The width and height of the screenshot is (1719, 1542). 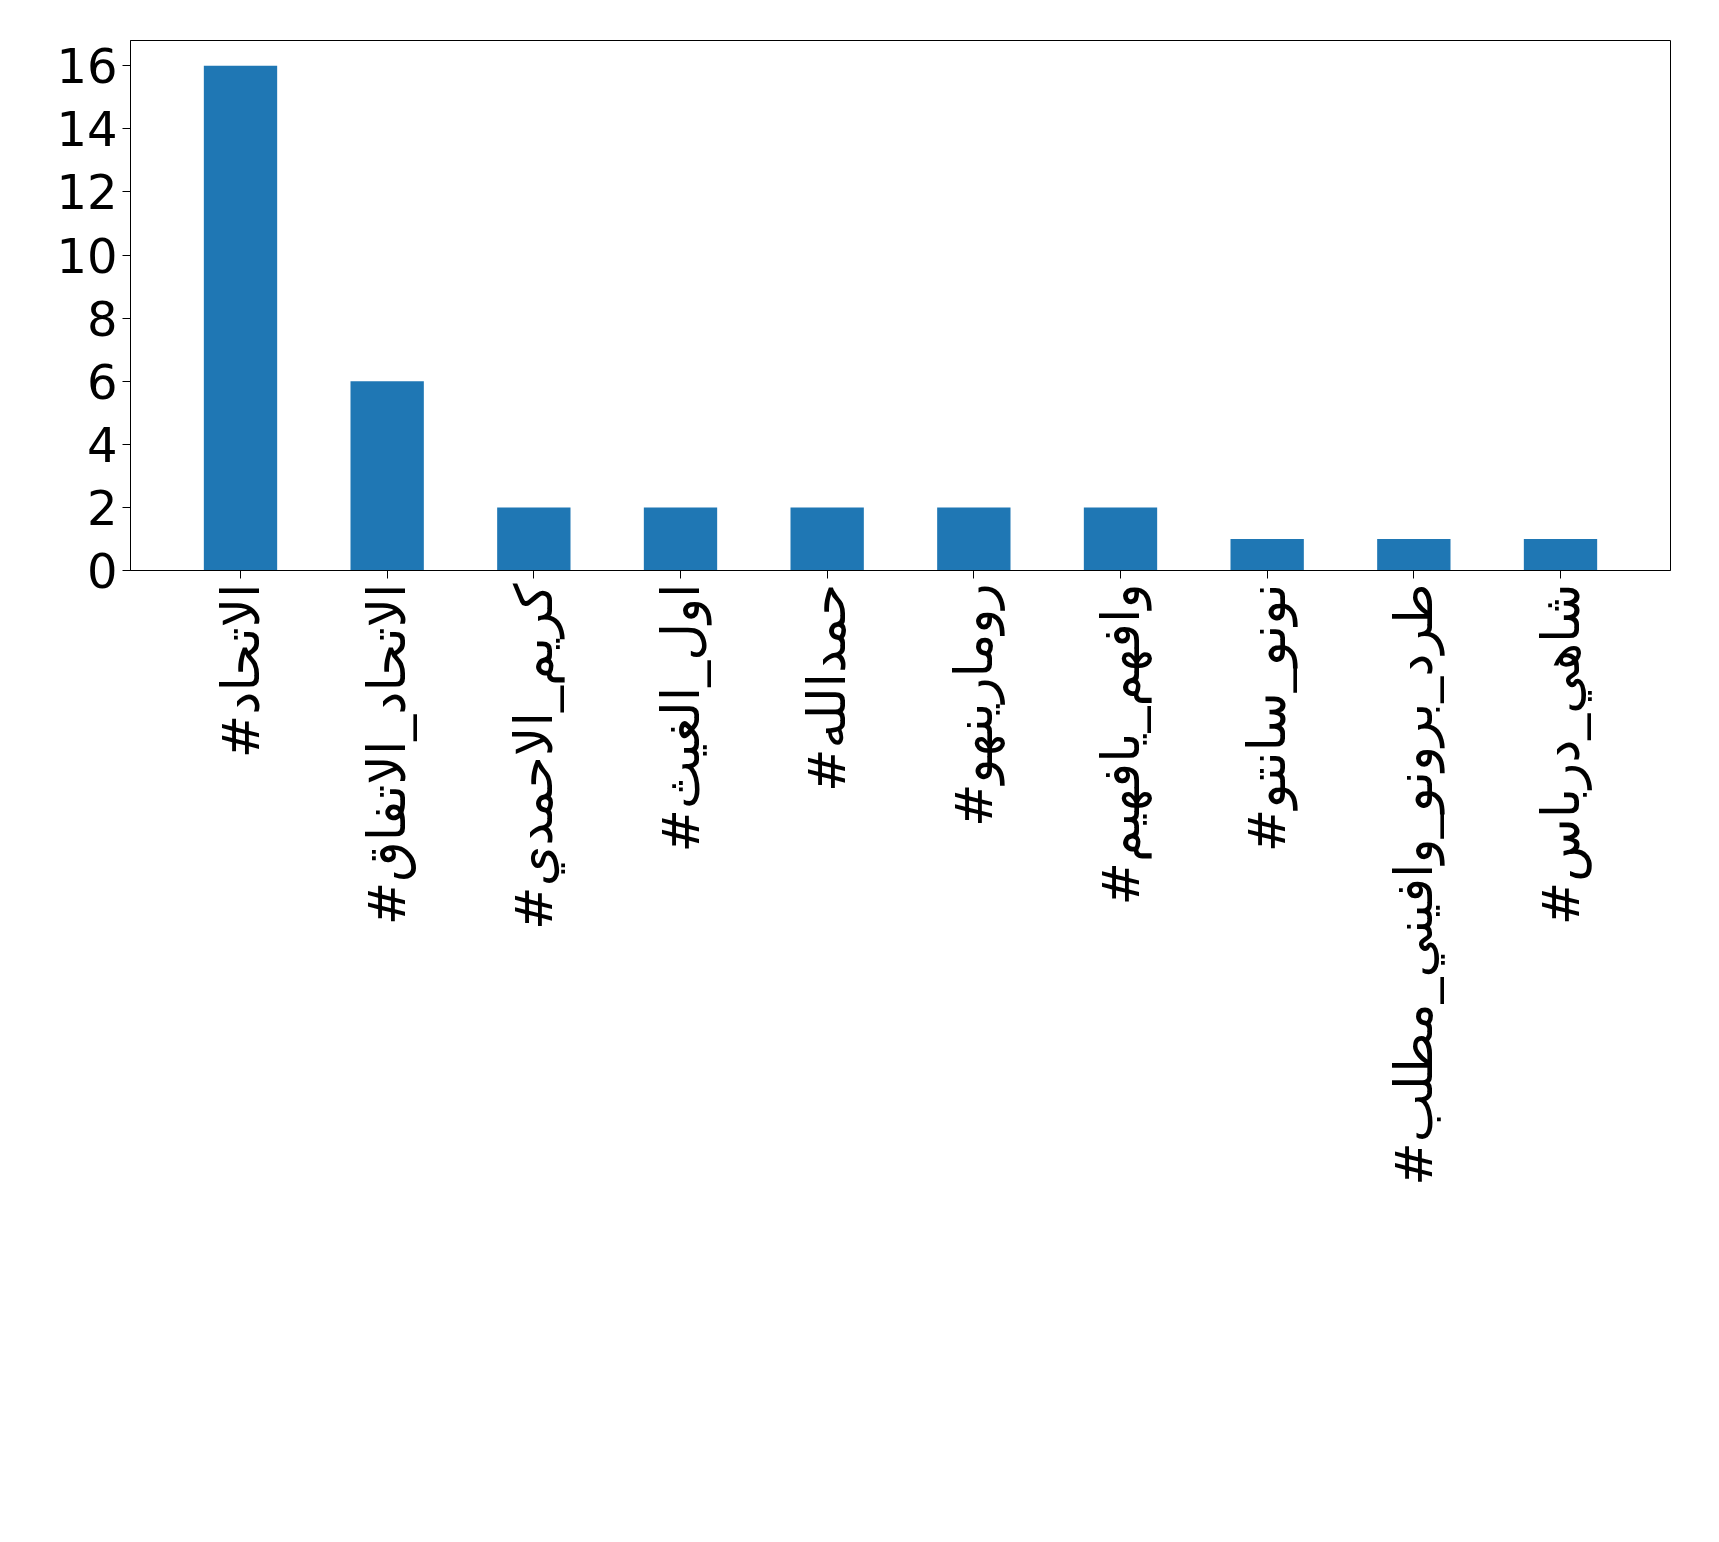 I want to click on x-tick-label: #الاتحاد, so click(x=240, y=671).